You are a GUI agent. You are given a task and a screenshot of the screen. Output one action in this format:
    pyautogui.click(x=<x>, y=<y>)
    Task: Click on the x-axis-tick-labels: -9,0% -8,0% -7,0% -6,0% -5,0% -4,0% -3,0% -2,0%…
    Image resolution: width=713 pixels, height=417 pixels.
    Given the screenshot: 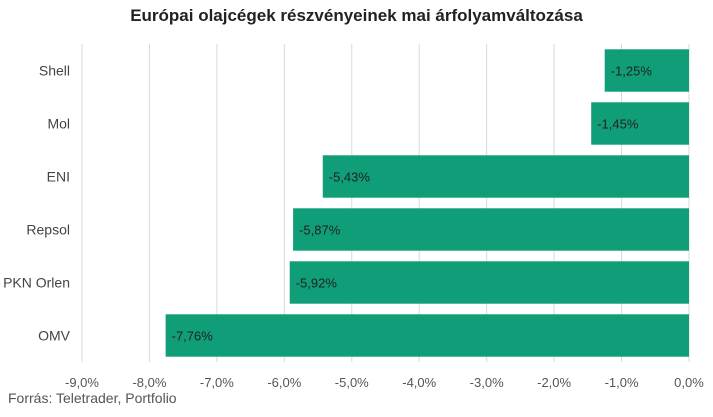 What is the action you would take?
    pyautogui.click(x=384, y=382)
    